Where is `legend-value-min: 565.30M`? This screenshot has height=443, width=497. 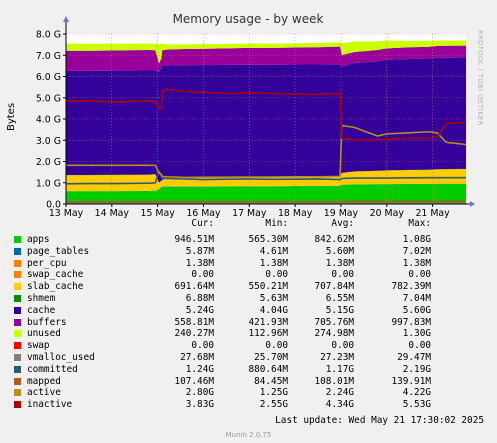 legend-value-min: 565.30M is located at coordinates (268, 239).